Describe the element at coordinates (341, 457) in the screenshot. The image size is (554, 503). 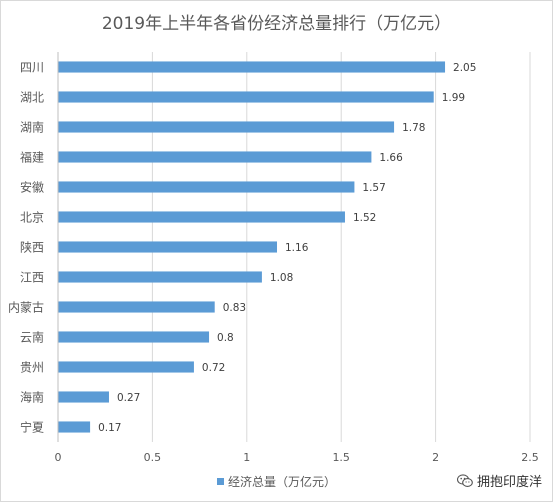
I see `x-tick-label: 1.5` at that location.